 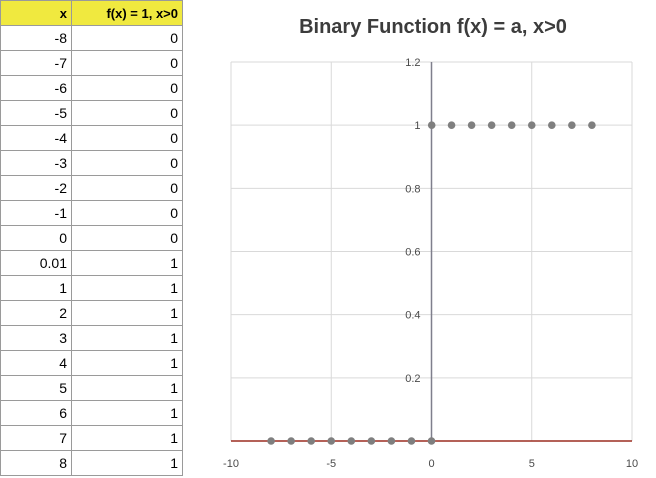 I want to click on table-row: -4 0, so click(x=91, y=138).